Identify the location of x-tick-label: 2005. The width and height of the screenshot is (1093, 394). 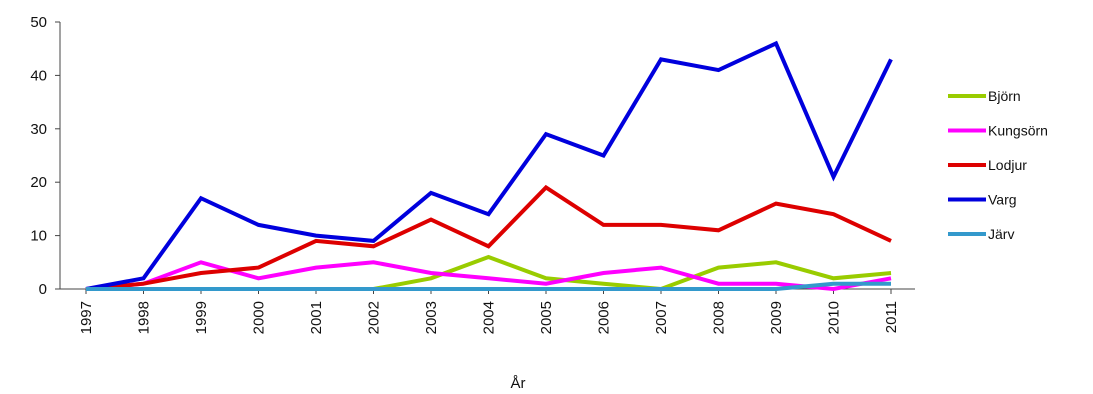
(546, 317).